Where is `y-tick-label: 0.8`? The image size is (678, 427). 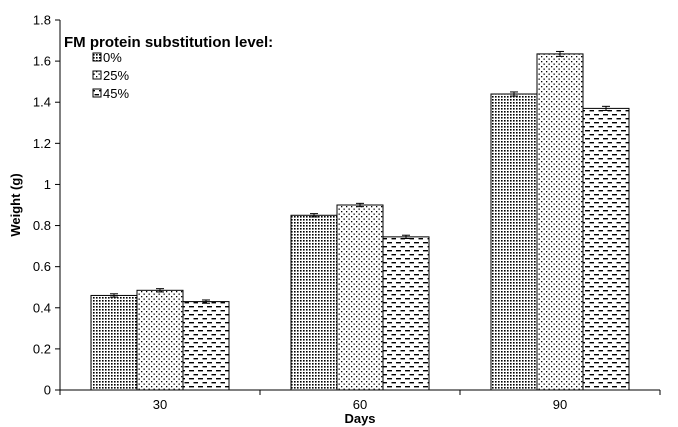 y-tick-label: 0.8 is located at coordinates (42, 225).